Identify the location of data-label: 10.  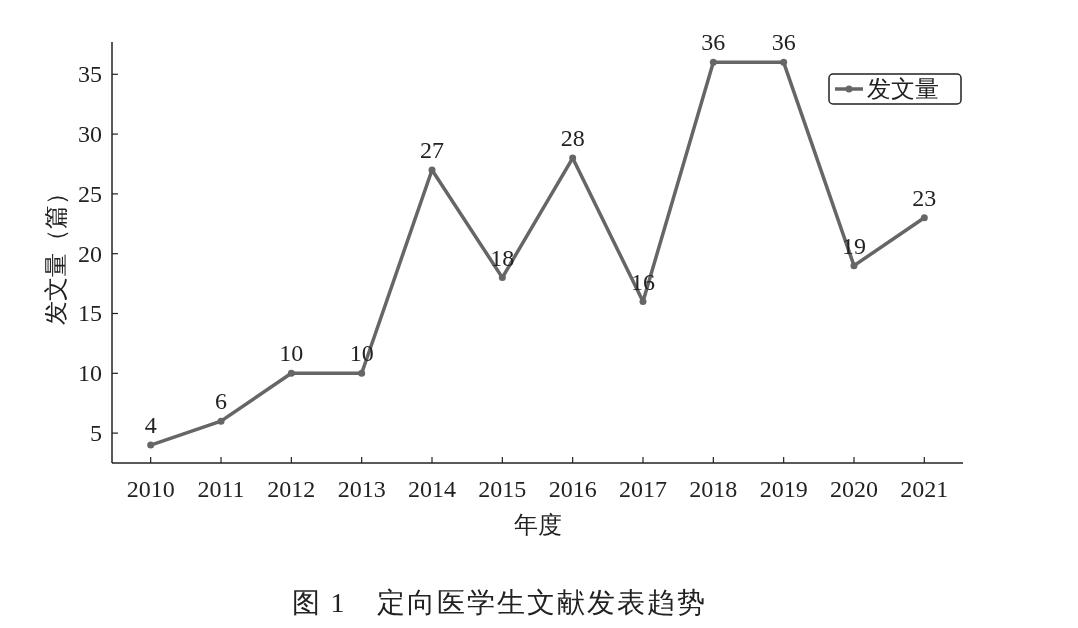
(291, 353).